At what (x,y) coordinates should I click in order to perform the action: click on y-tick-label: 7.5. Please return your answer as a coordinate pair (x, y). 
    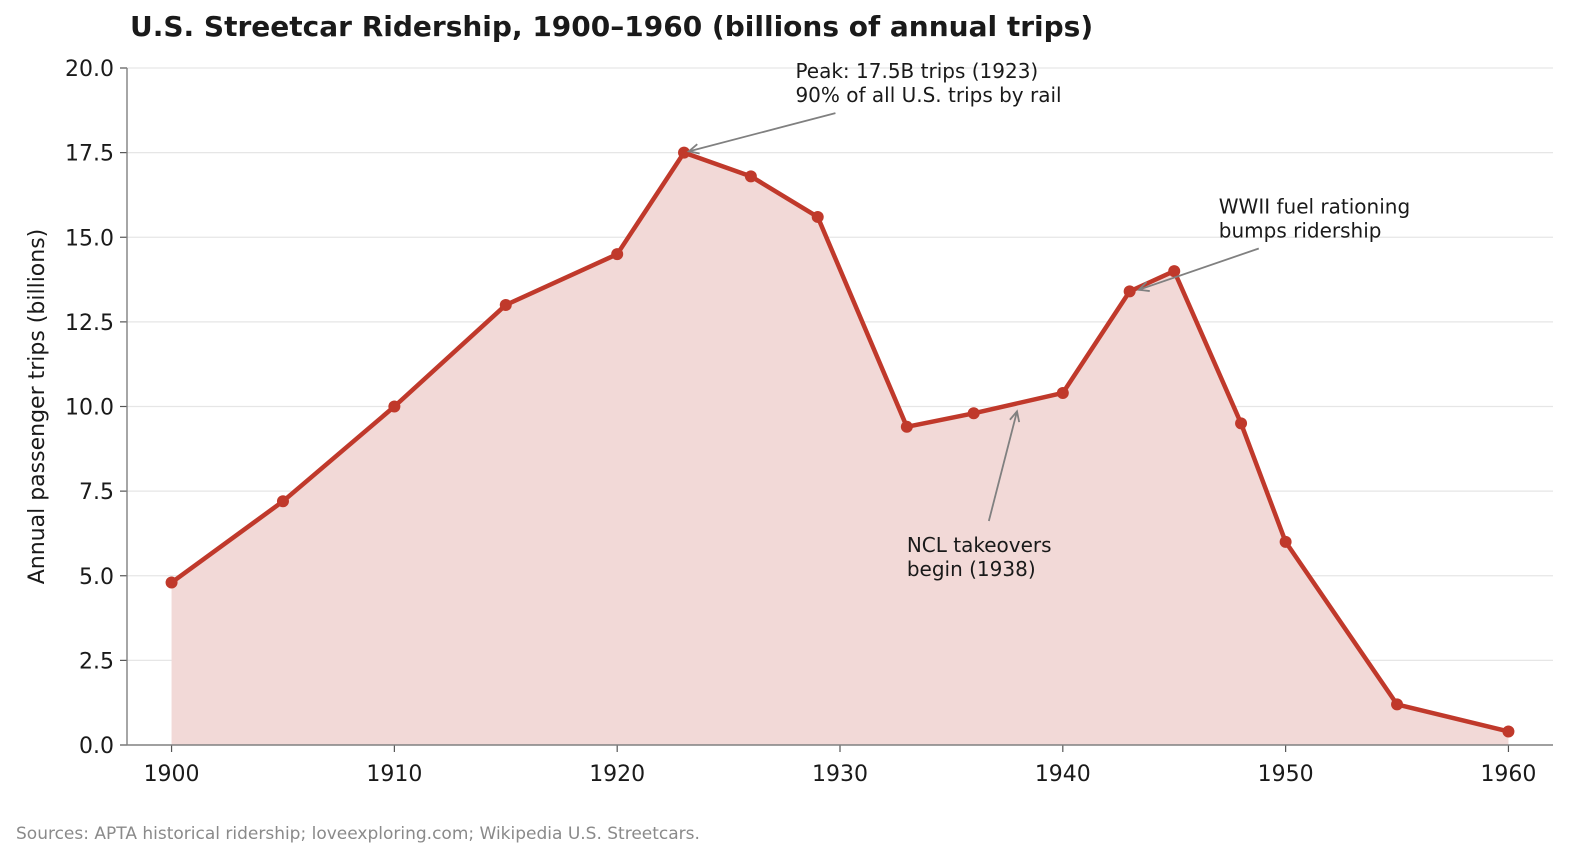
    Looking at the image, I should click on (96, 492).